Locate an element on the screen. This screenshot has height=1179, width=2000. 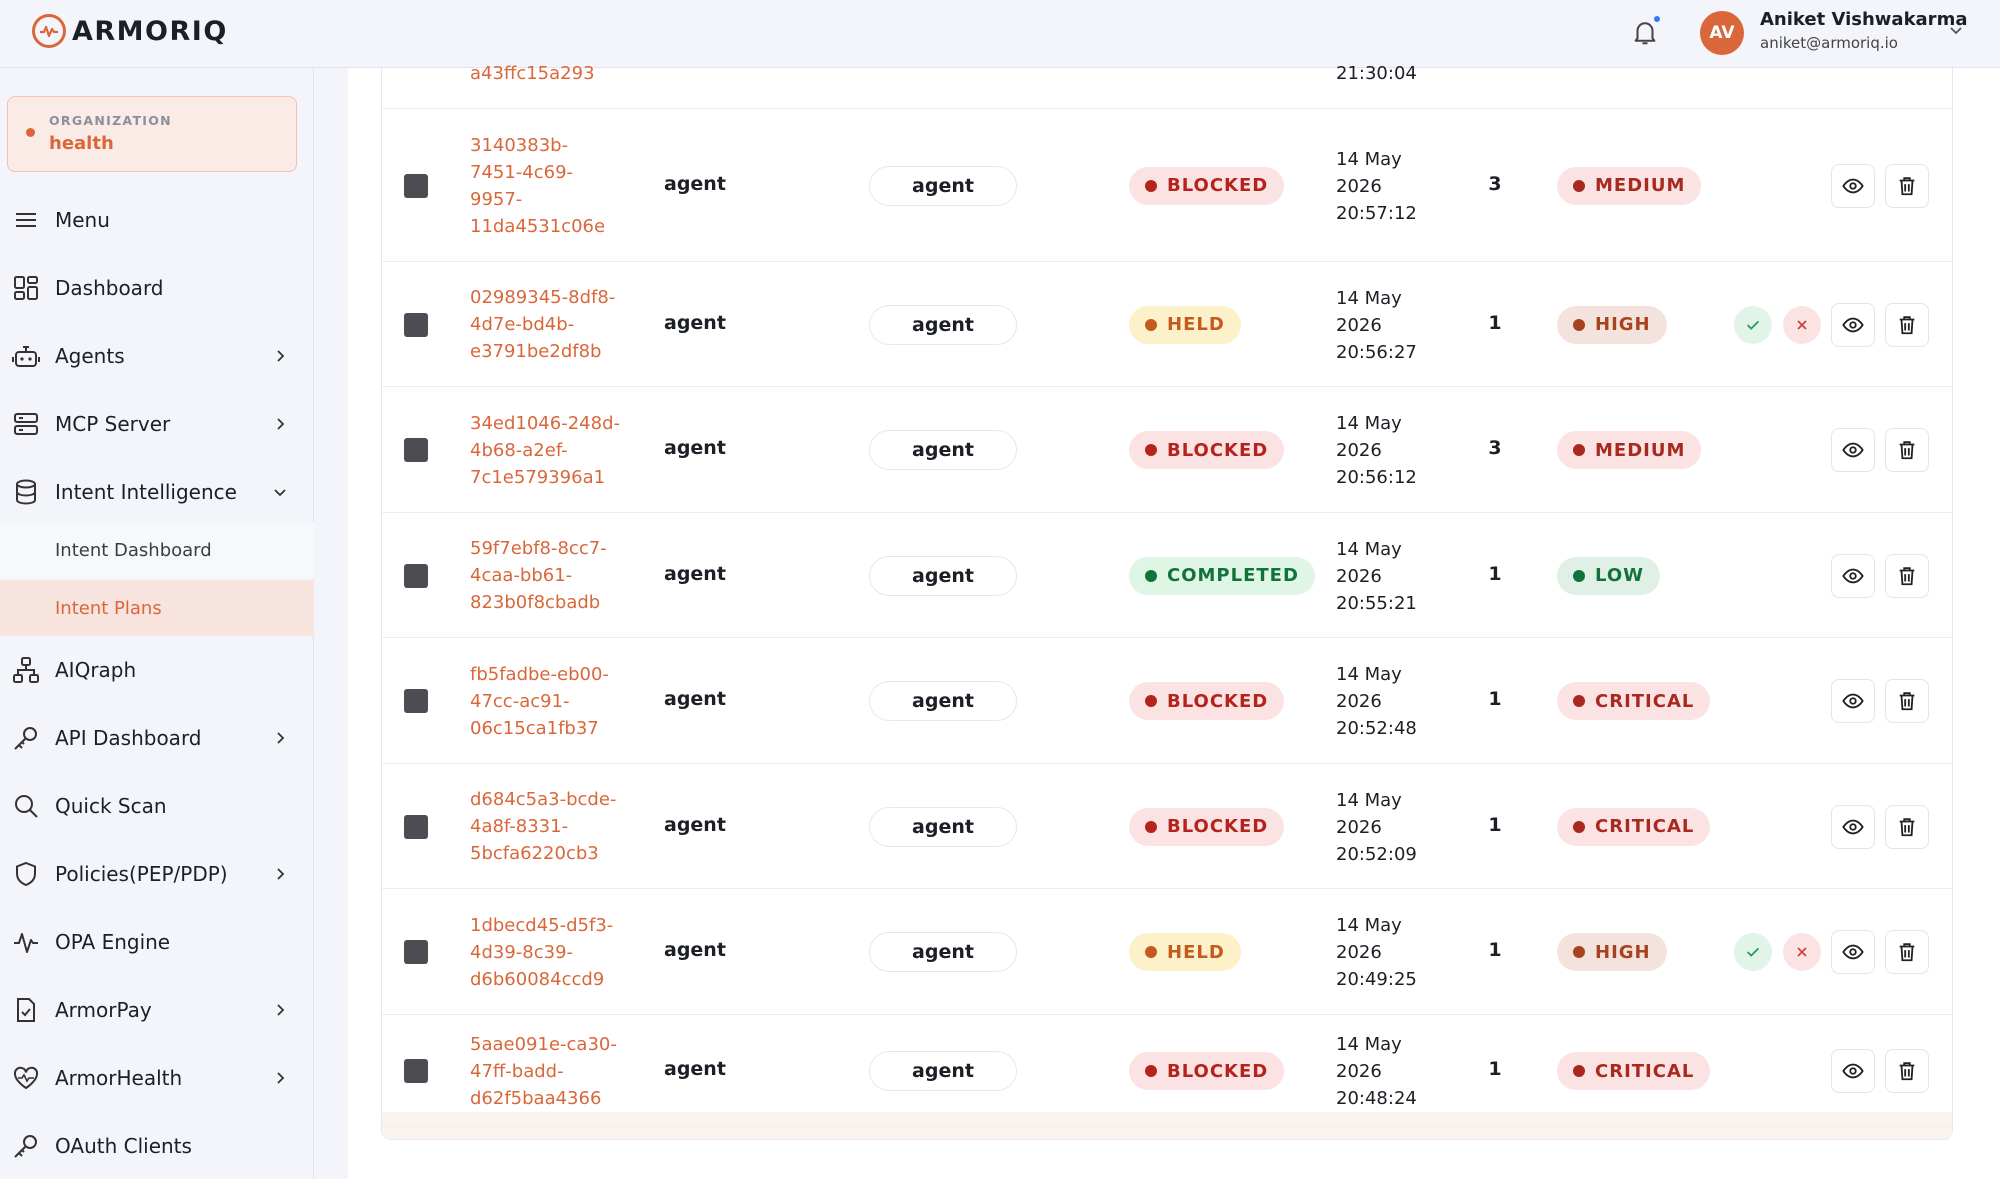
trash-icon is located at coordinates (1907, 952).